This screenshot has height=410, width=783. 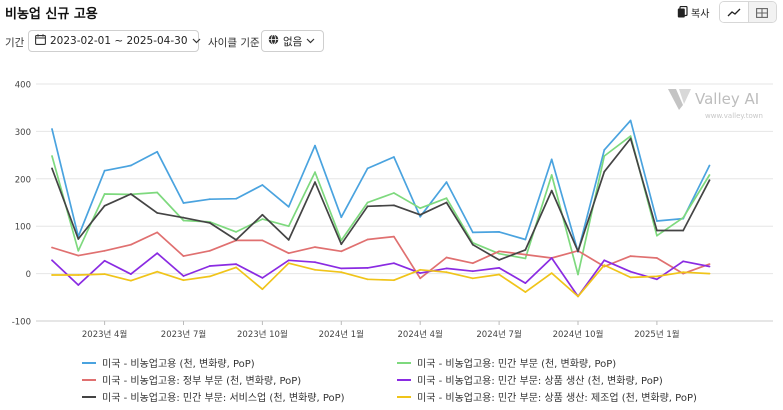 I want to click on filter-bar: 기간 2023-02-01 ~ 2025-04-30 사이클 기준 없음, so click(x=391, y=42).